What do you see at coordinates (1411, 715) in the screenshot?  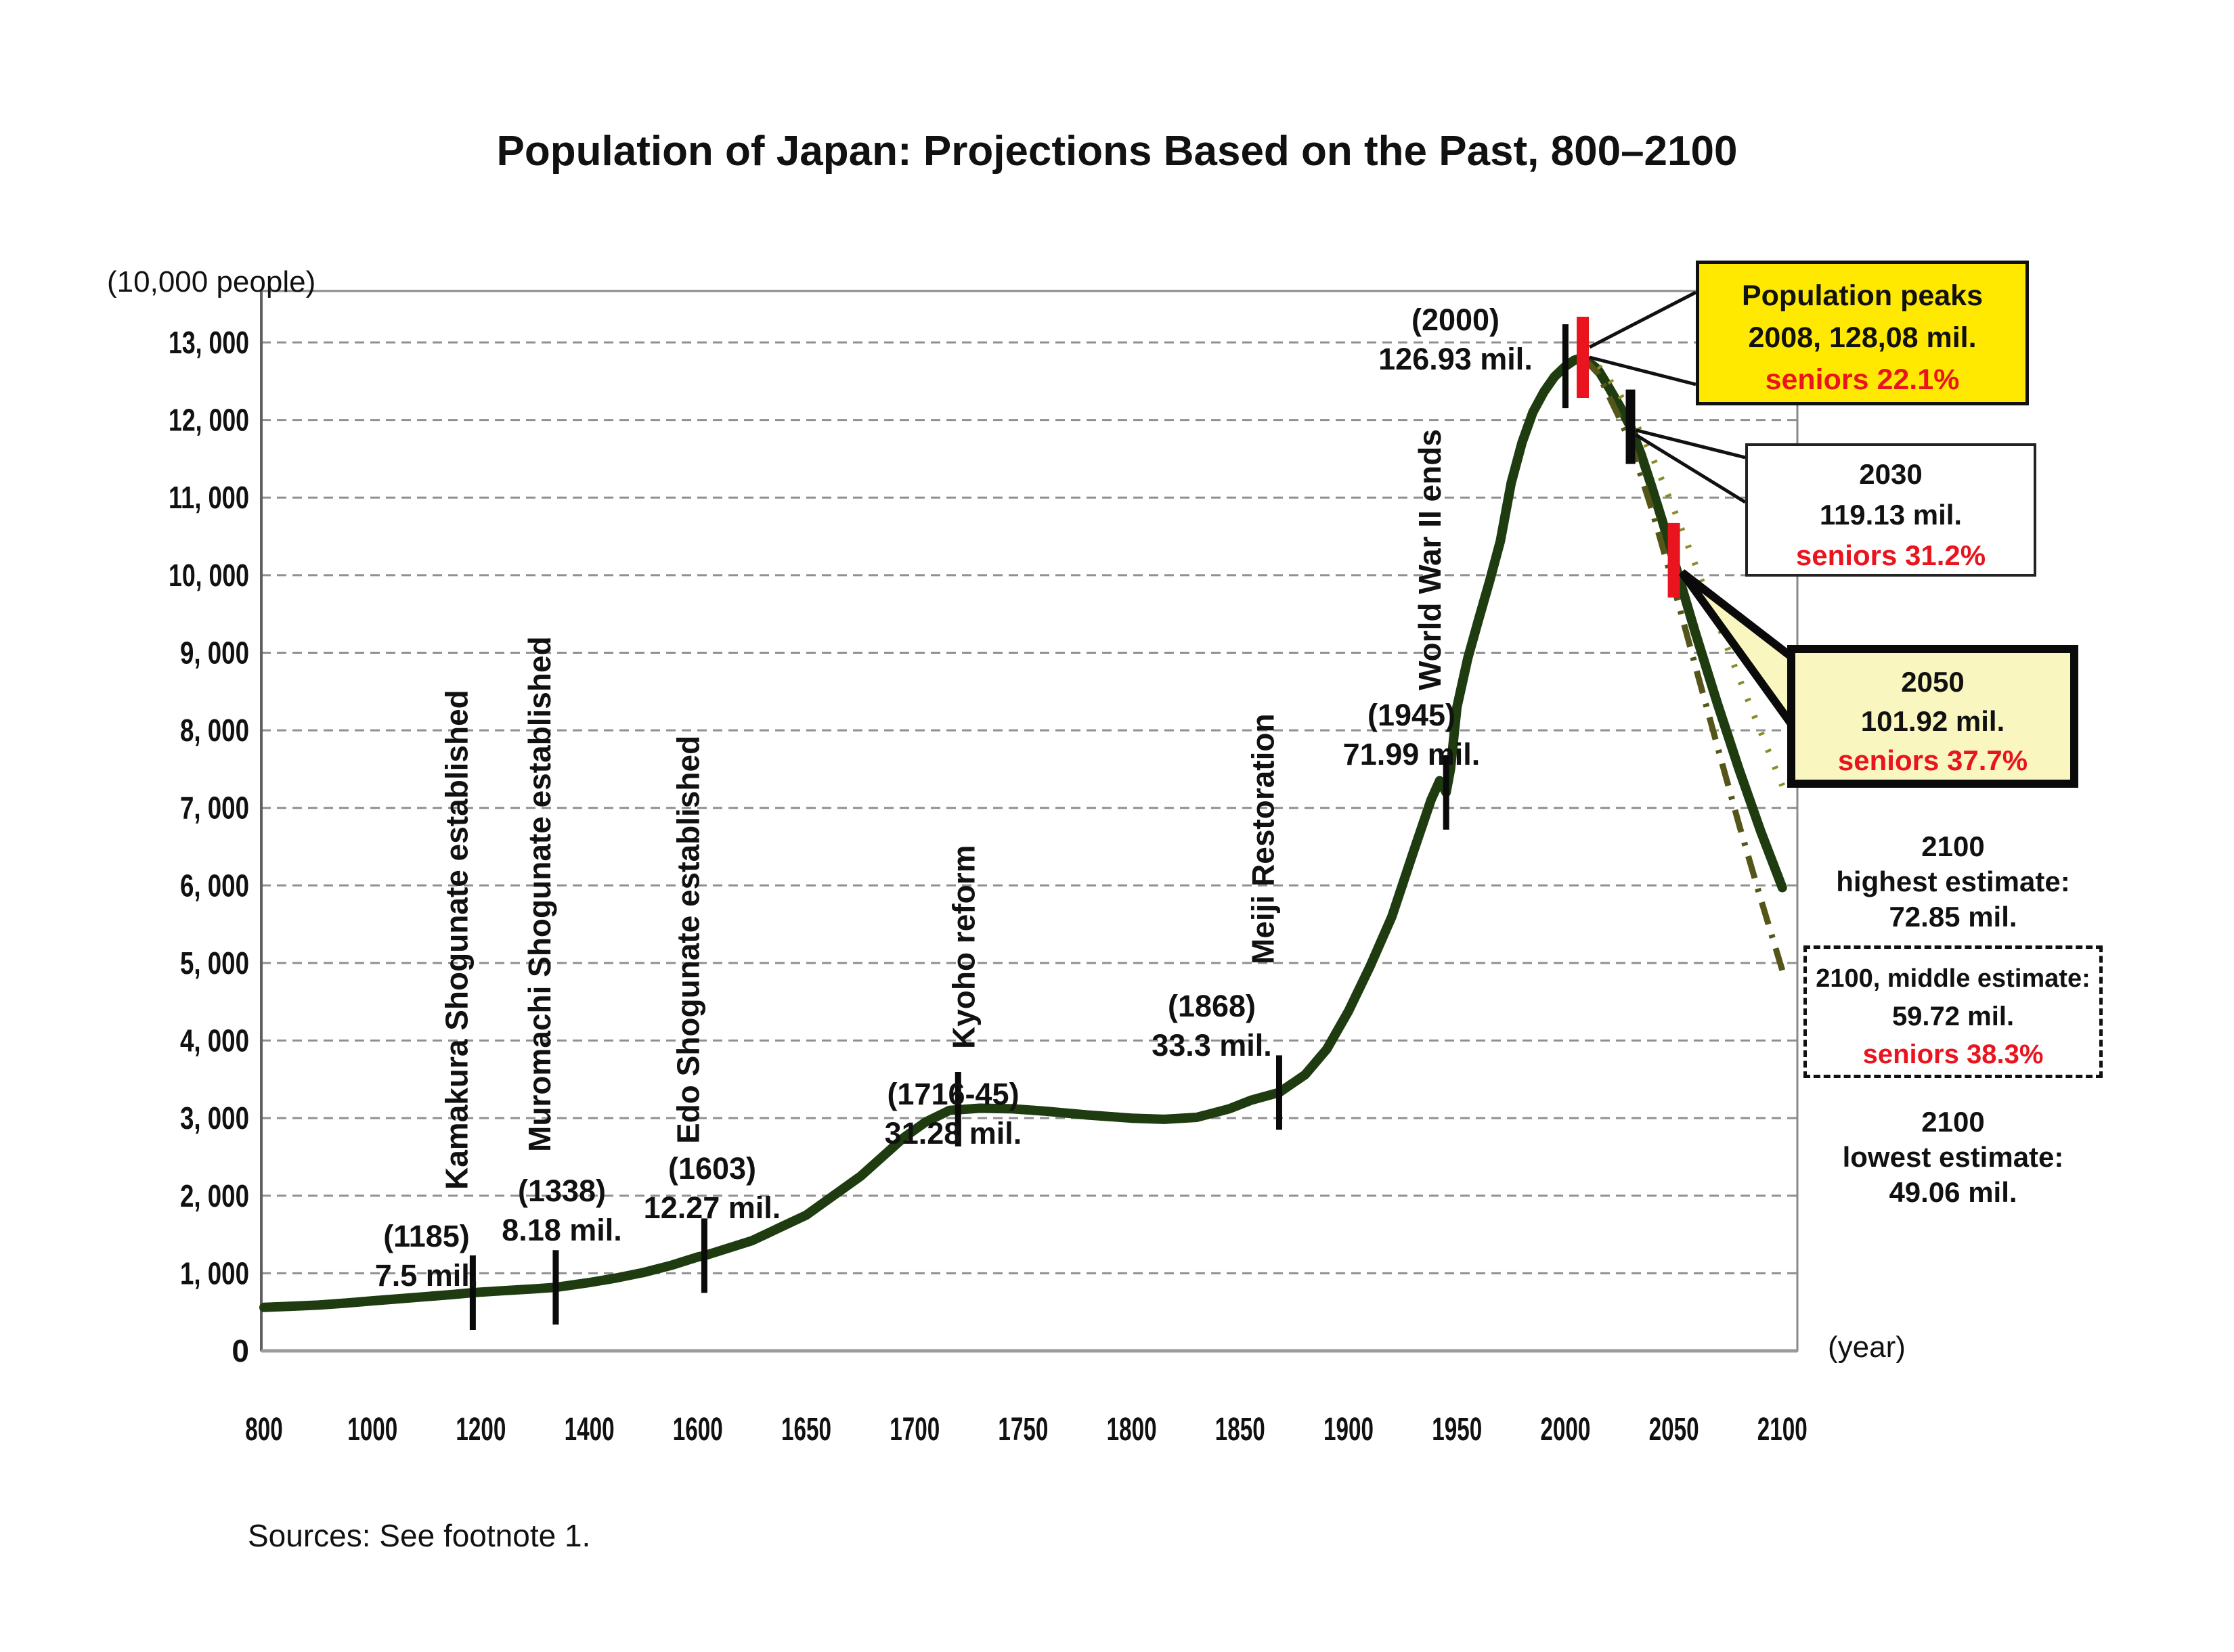 I see `annotation-1945-line1: (1945)` at bounding box center [1411, 715].